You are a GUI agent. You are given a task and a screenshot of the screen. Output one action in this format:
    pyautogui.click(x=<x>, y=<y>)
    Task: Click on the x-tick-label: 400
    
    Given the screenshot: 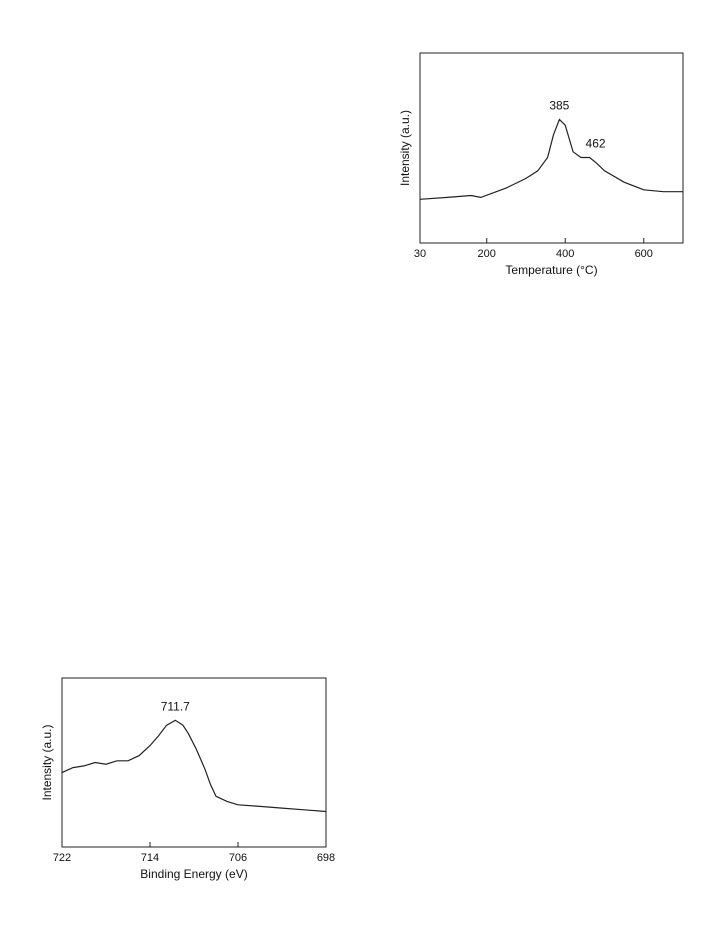 What is the action you would take?
    pyautogui.click(x=565, y=254)
    